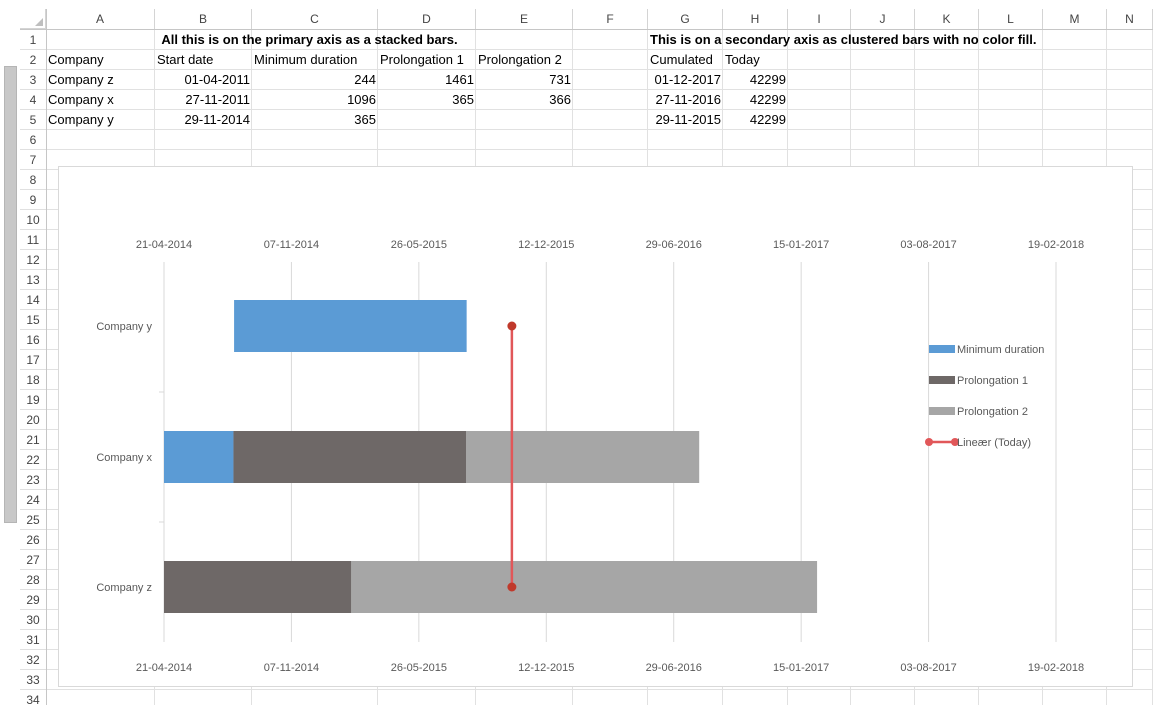 The image size is (1153, 705). I want to click on column-header-K: K, so click(947, 19).